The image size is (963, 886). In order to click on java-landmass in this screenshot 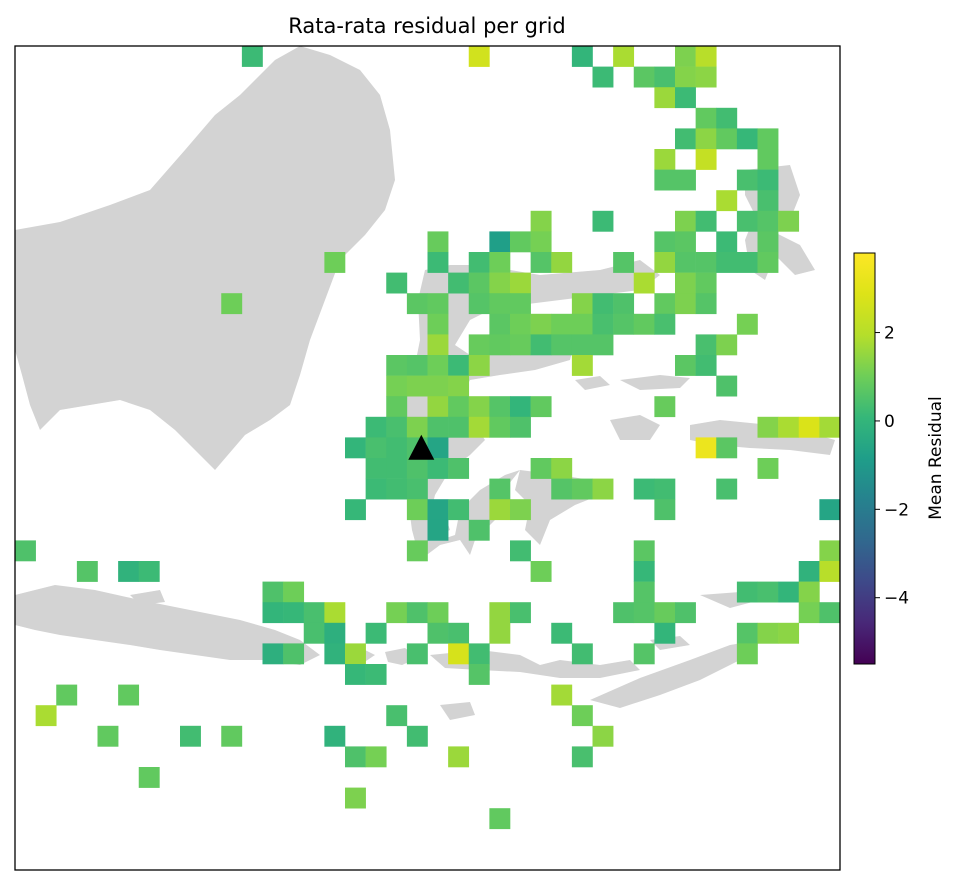, I will do `click(167, 625)`.